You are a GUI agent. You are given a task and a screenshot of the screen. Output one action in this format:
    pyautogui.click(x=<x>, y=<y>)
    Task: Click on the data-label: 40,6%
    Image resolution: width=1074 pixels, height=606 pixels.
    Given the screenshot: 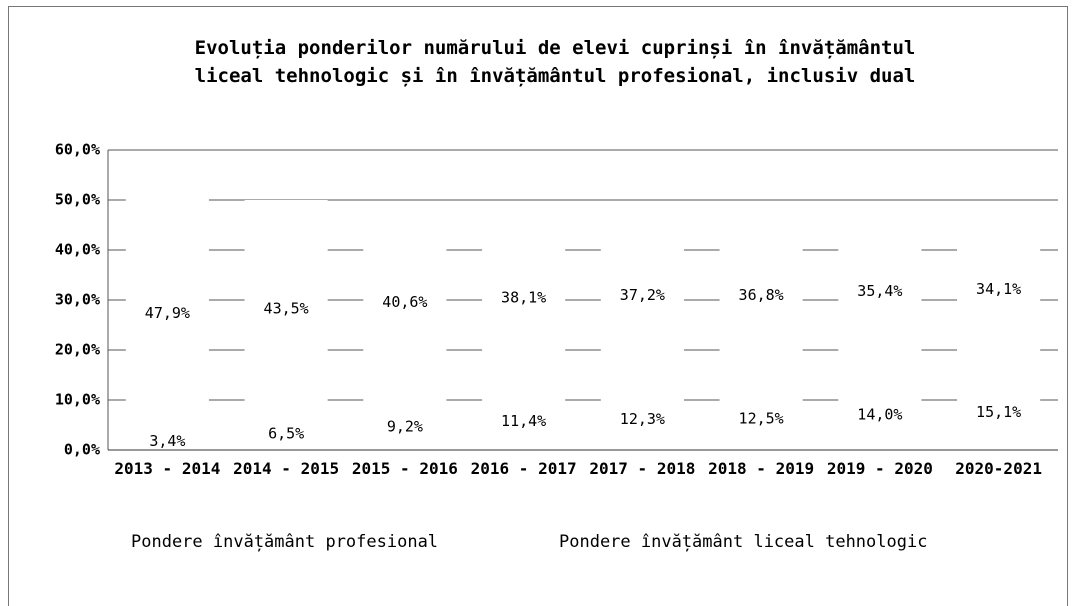 What is the action you would take?
    pyautogui.click(x=404, y=302)
    